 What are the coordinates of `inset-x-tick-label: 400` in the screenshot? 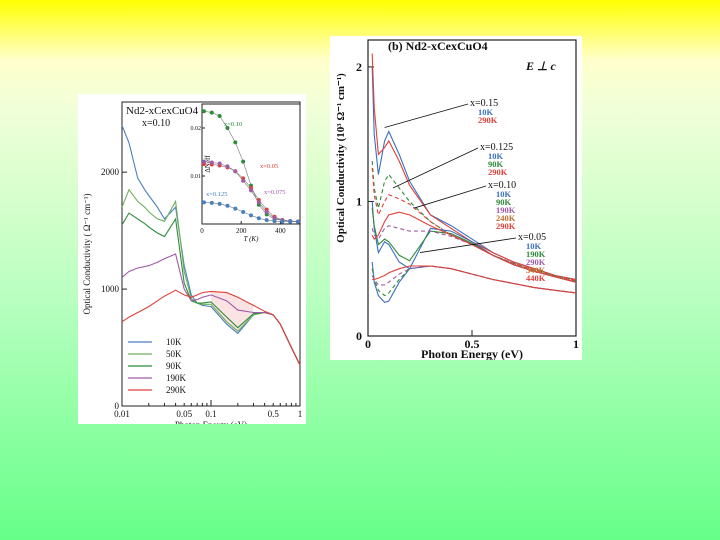 It's located at (280, 231).